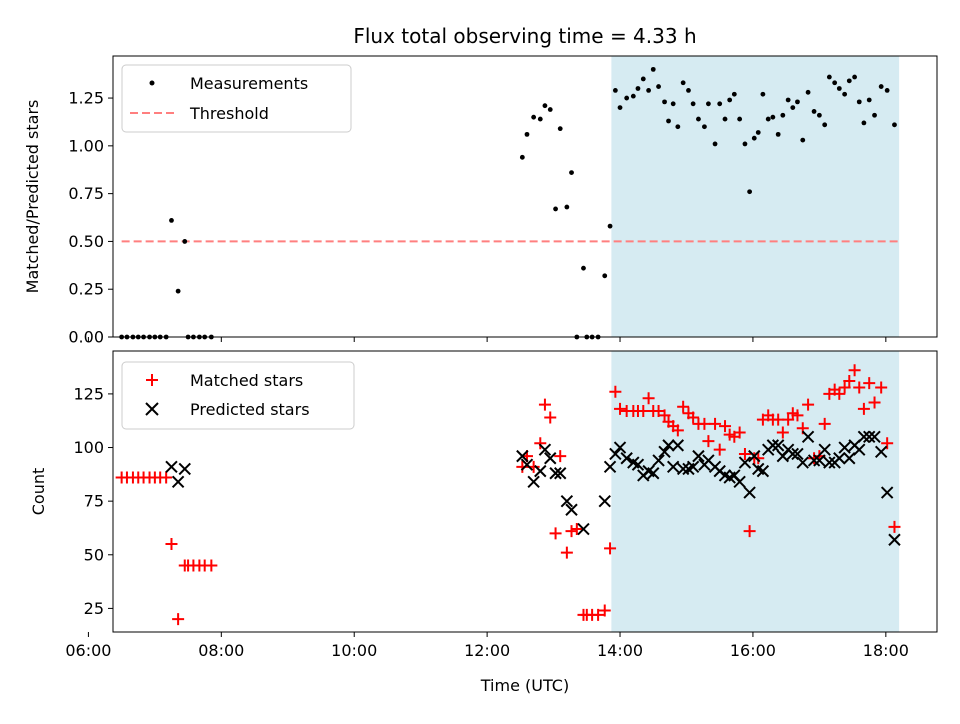 The height and width of the screenshot is (724, 960). What do you see at coordinates (354, 650) in the screenshot?
I see `x-tick-label: 10:00` at bounding box center [354, 650].